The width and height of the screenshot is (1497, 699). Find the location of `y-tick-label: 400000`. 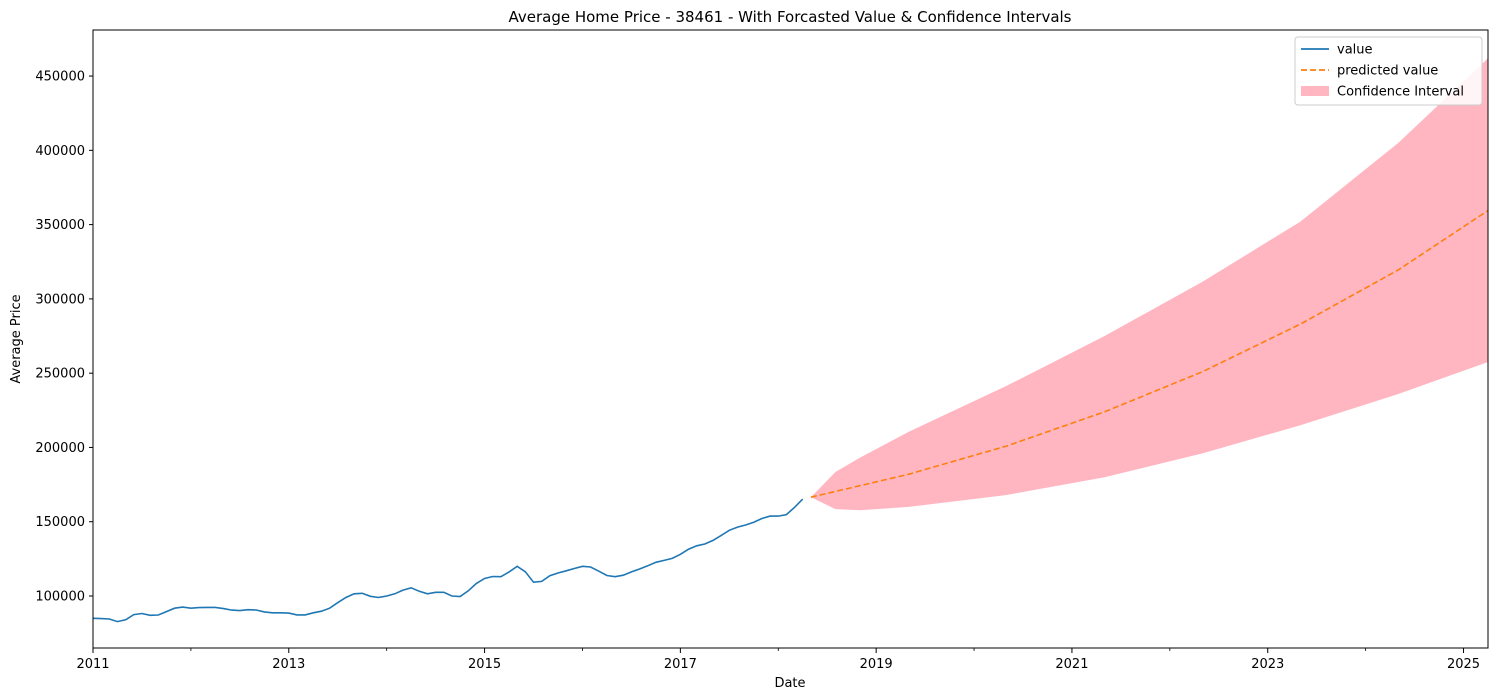

y-tick-label: 400000 is located at coordinates (60, 151).